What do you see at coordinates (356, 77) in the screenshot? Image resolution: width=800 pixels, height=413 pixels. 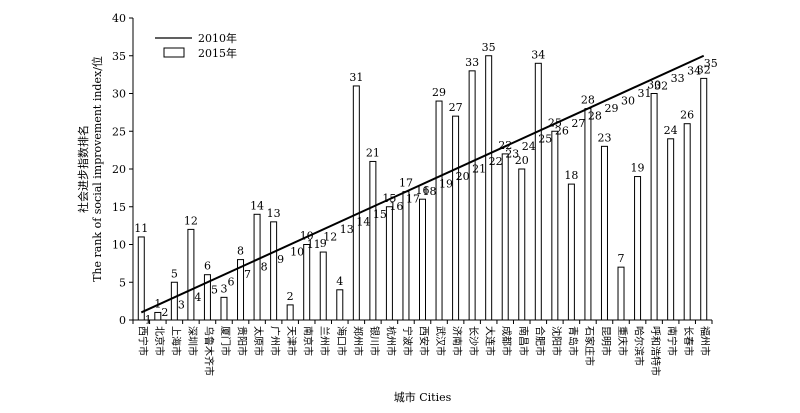 I see `bar-value-label: 31` at bounding box center [356, 77].